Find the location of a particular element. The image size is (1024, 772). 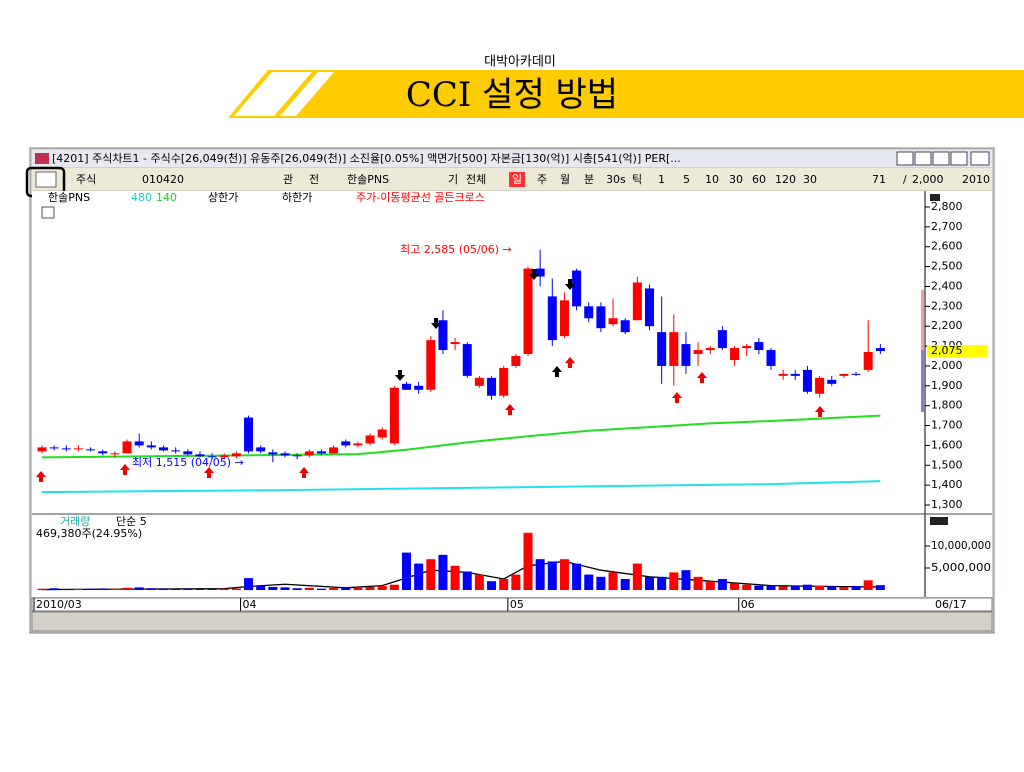

checkbox is located at coordinates (48, 212).